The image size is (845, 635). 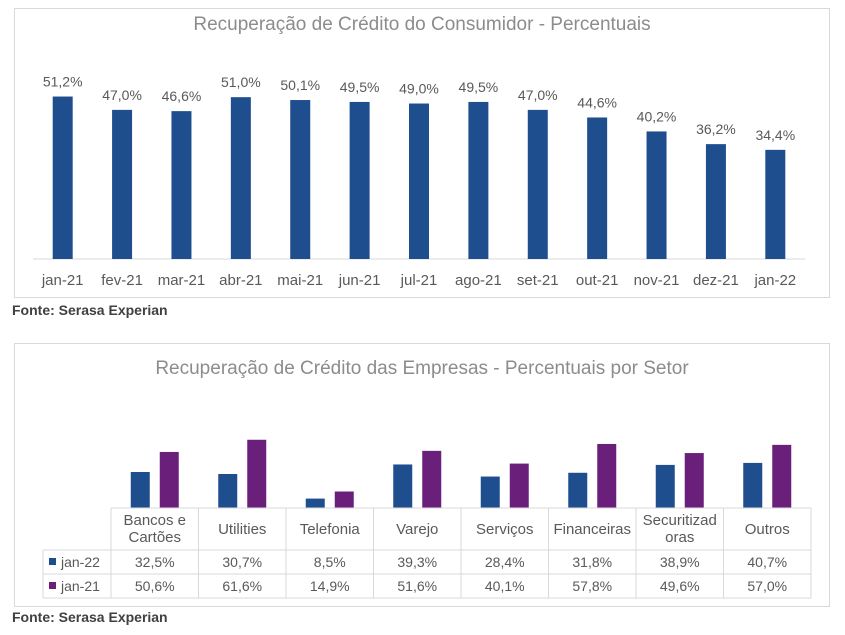 What do you see at coordinates (657, 280) in the screenshot?
I see `x-tick-label: nov-21` at bounding box center [657, 280].